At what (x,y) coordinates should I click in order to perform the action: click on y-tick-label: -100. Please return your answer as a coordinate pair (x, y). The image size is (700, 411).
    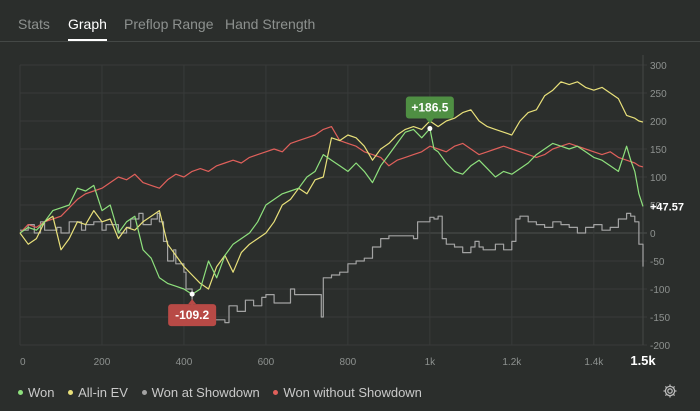
    Looking at the image, I should click on (660, 290).